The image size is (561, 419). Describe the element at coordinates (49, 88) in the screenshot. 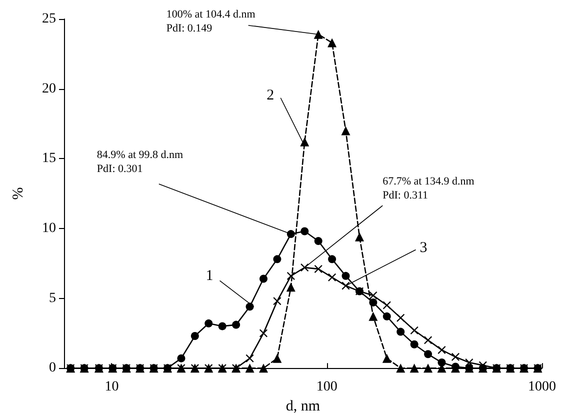

I see `y-tick-label: 20` at that location.